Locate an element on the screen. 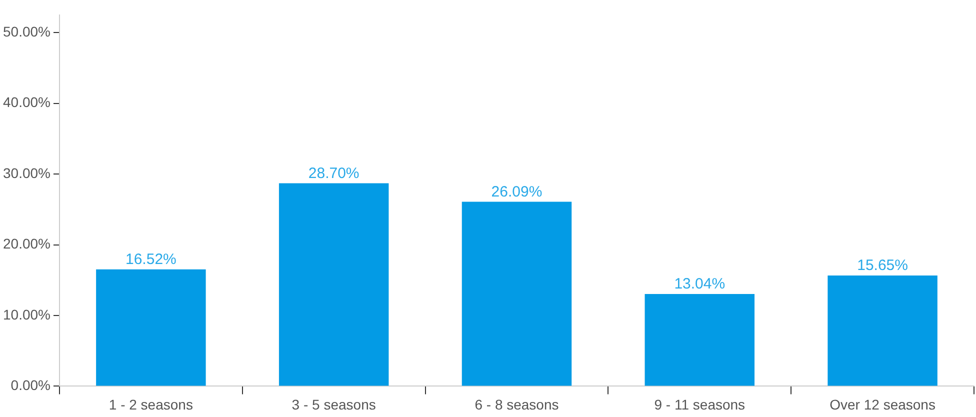  y-tick-label: 40.00% is located at coordinates (26, 102).